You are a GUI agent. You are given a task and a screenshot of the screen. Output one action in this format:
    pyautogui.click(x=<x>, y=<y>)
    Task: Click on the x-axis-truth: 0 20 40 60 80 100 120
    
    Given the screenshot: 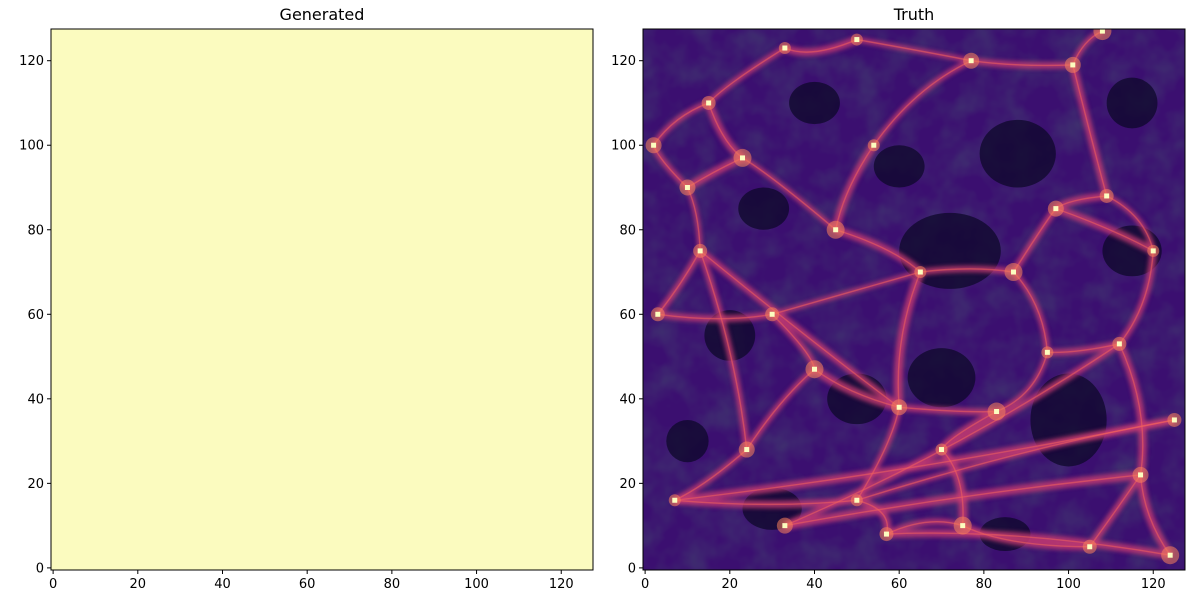 What is the action you would take?
    pyautogui.click(x=903, y=581)
    